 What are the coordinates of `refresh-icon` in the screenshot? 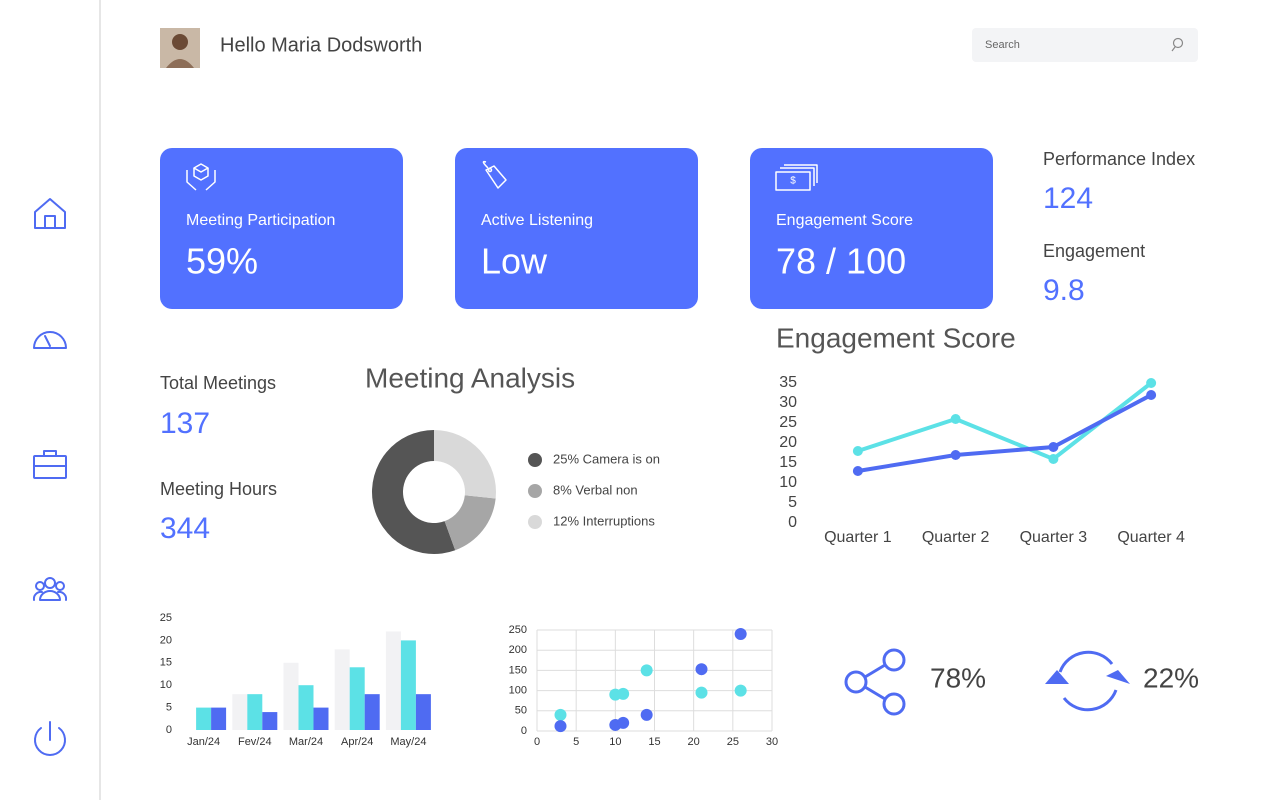 It's located at (1087, 681).